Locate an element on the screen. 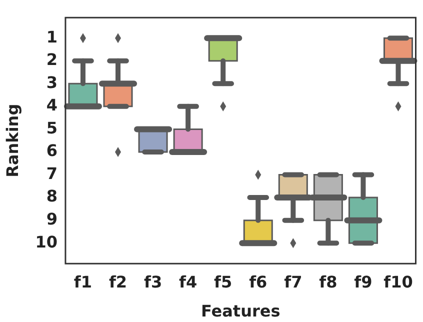  x-tick-label: f4 is located at coordinates (188, 282).